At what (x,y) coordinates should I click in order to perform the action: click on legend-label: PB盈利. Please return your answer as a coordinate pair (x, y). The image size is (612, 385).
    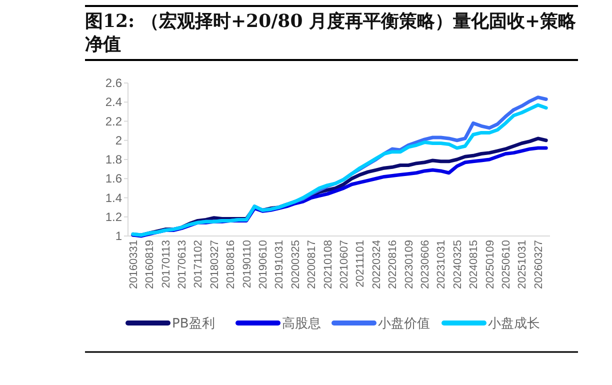
    Looking at the image, I should click on (193, 324).